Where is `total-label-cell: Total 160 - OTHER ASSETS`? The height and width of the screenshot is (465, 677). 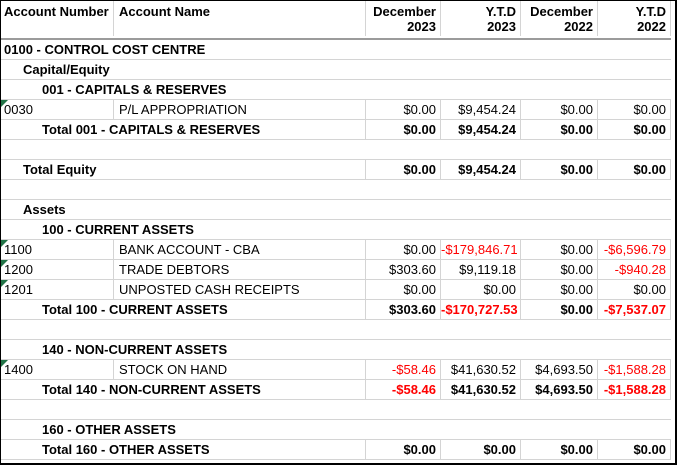 total-label-cell: Total 160 - OTHER ASSETS is located at coordinates (183, 450).